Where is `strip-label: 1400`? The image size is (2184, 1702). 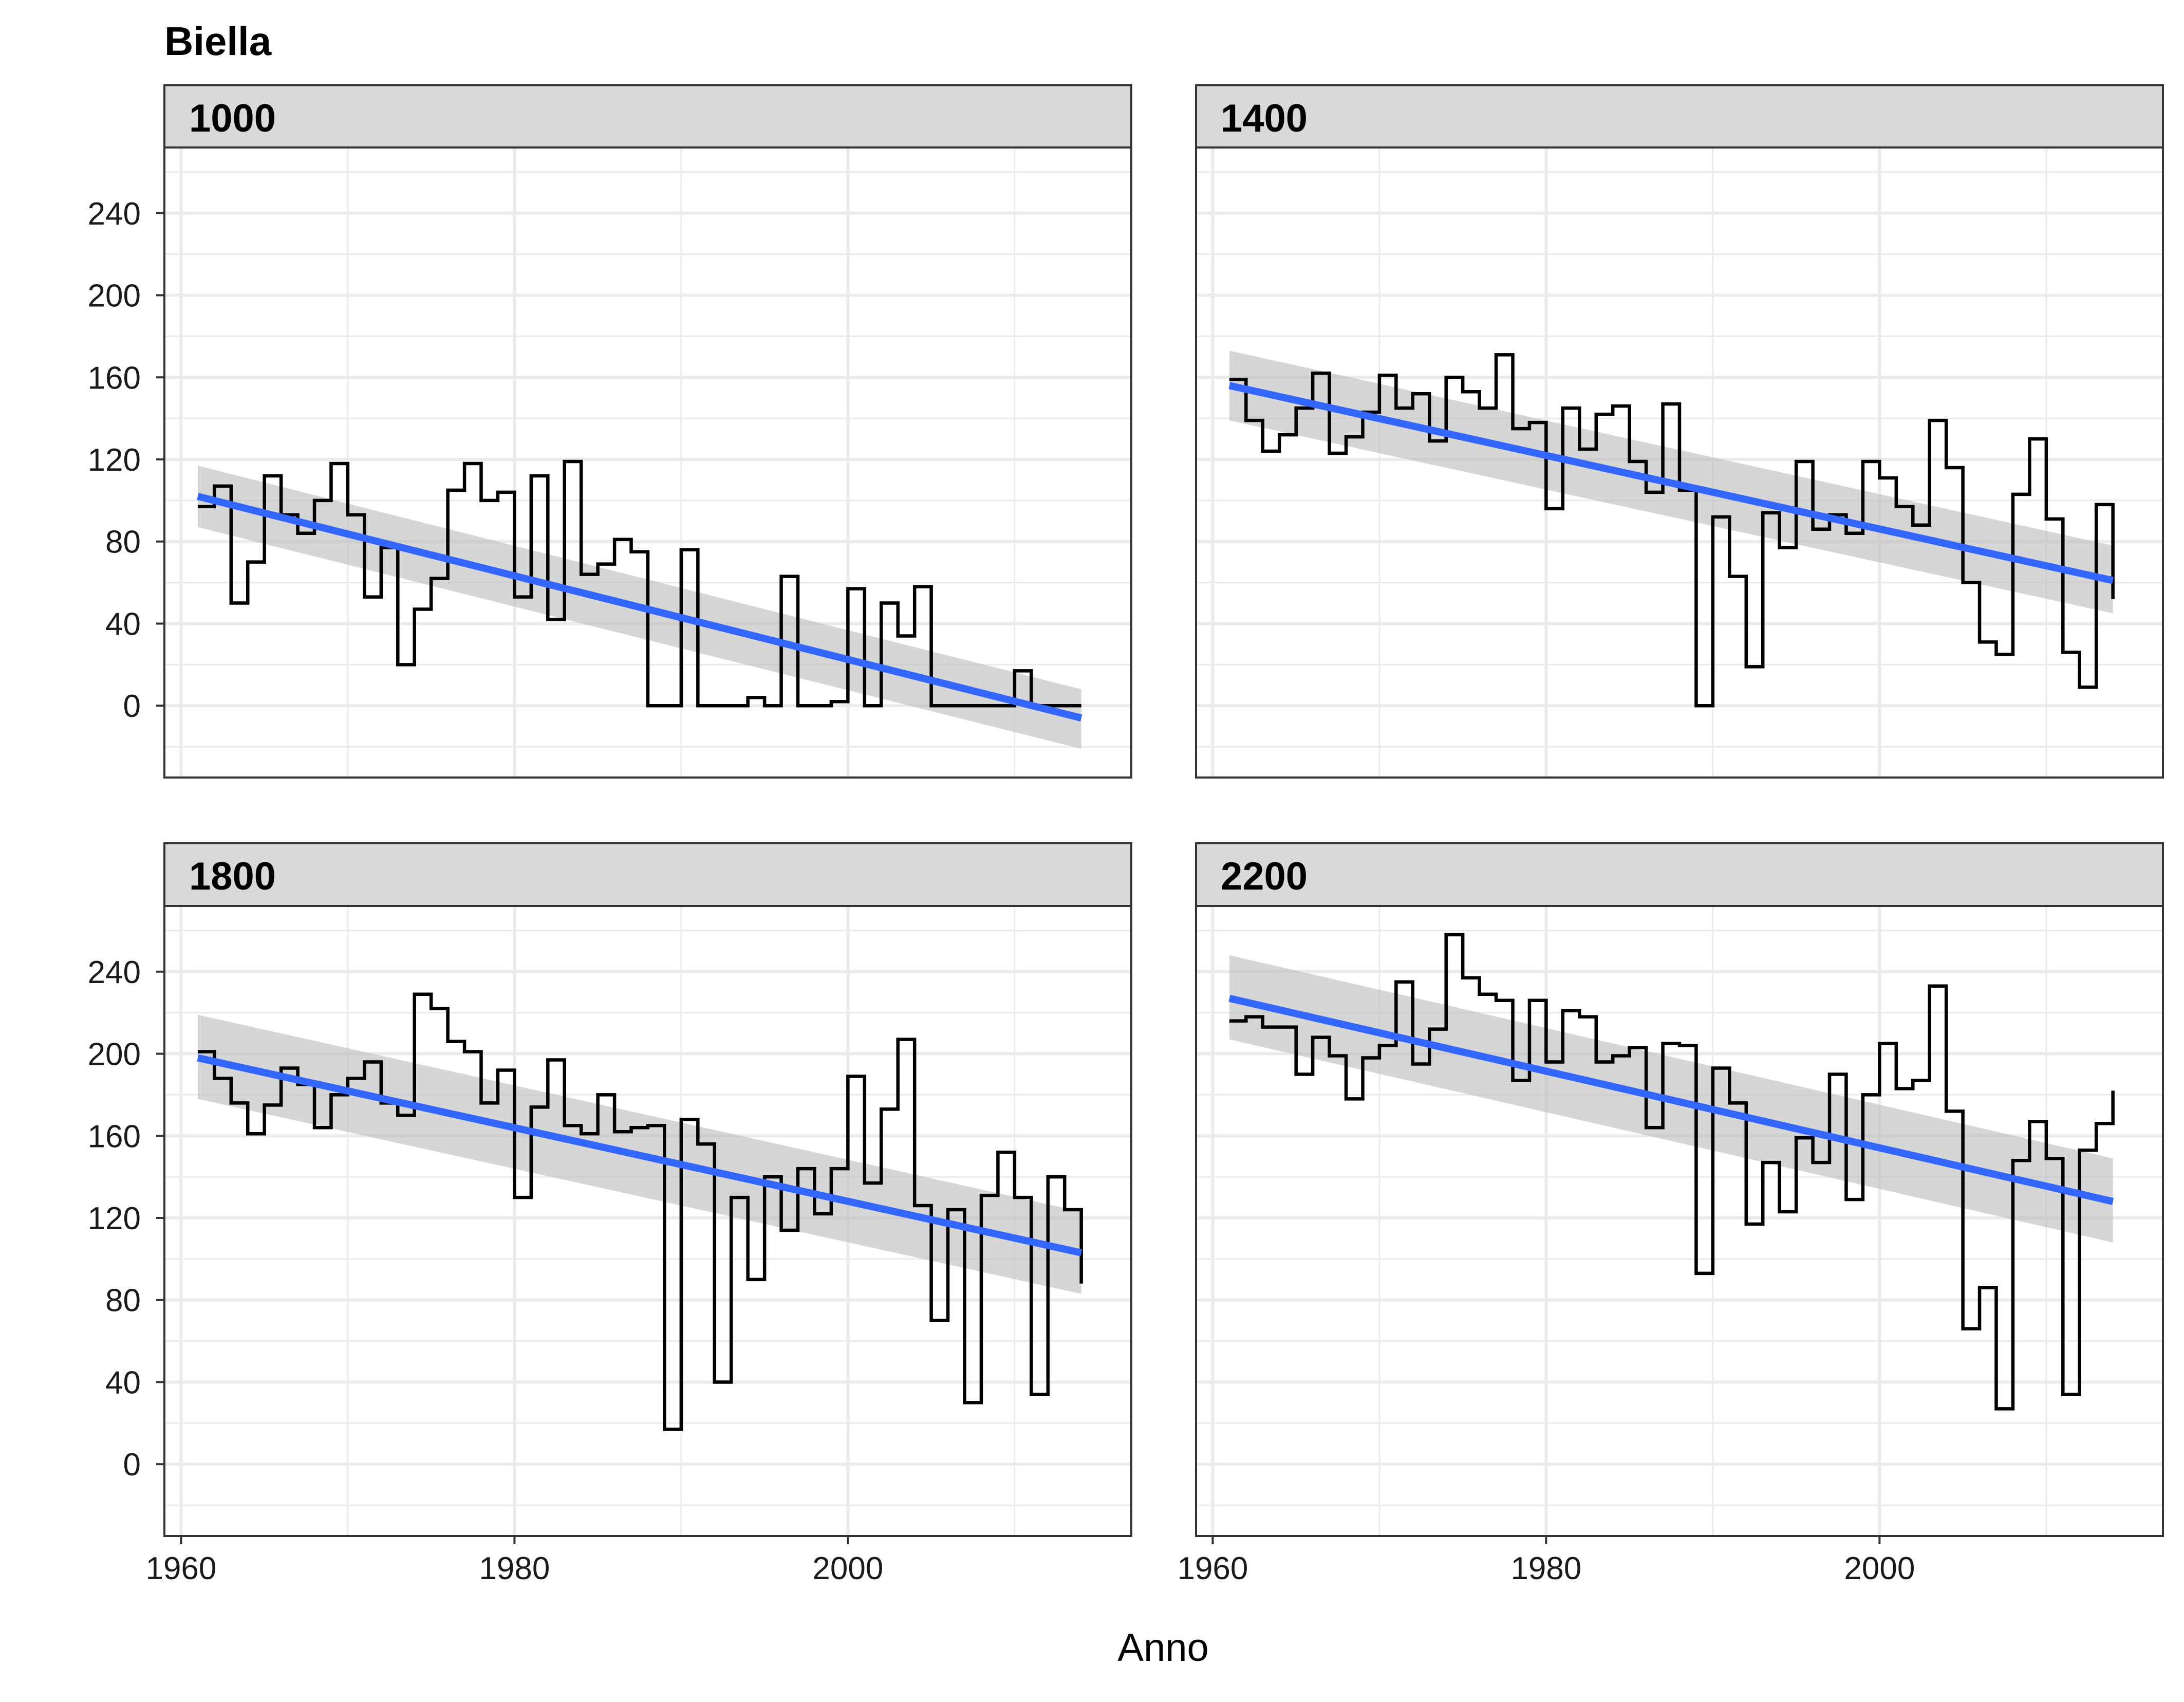 strip-label: 1400 is located at coordinates (1264, 118).